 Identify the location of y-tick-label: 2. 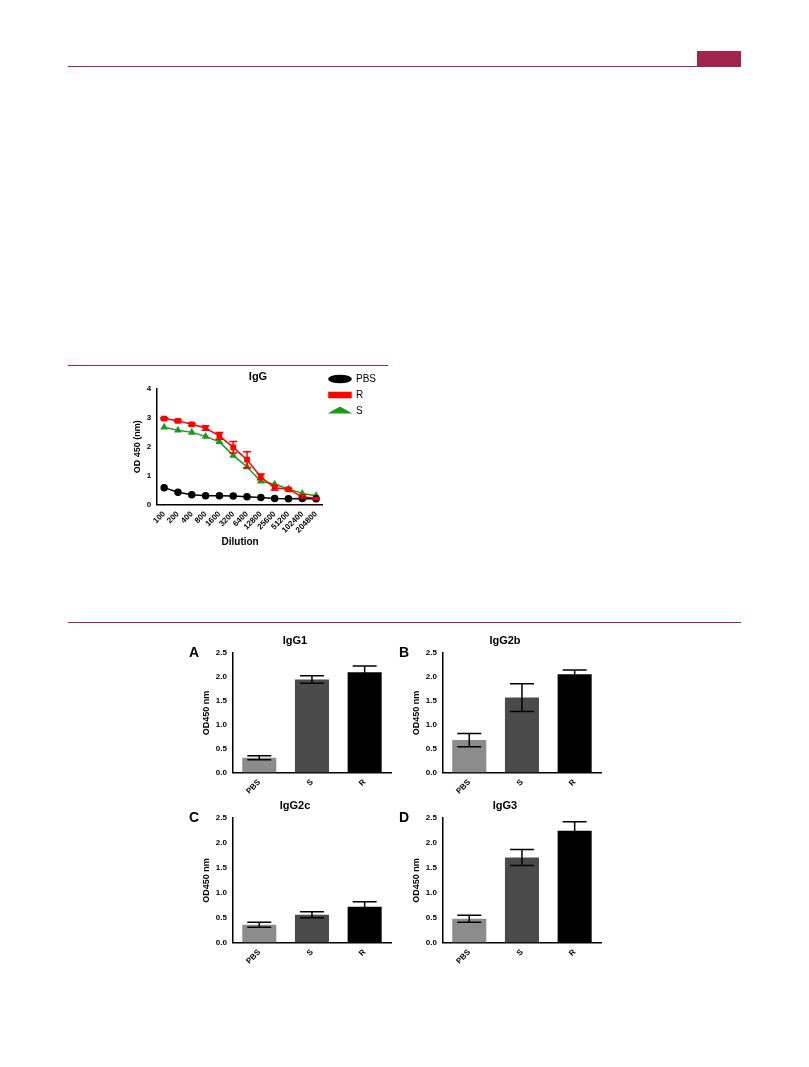
(149, 446).